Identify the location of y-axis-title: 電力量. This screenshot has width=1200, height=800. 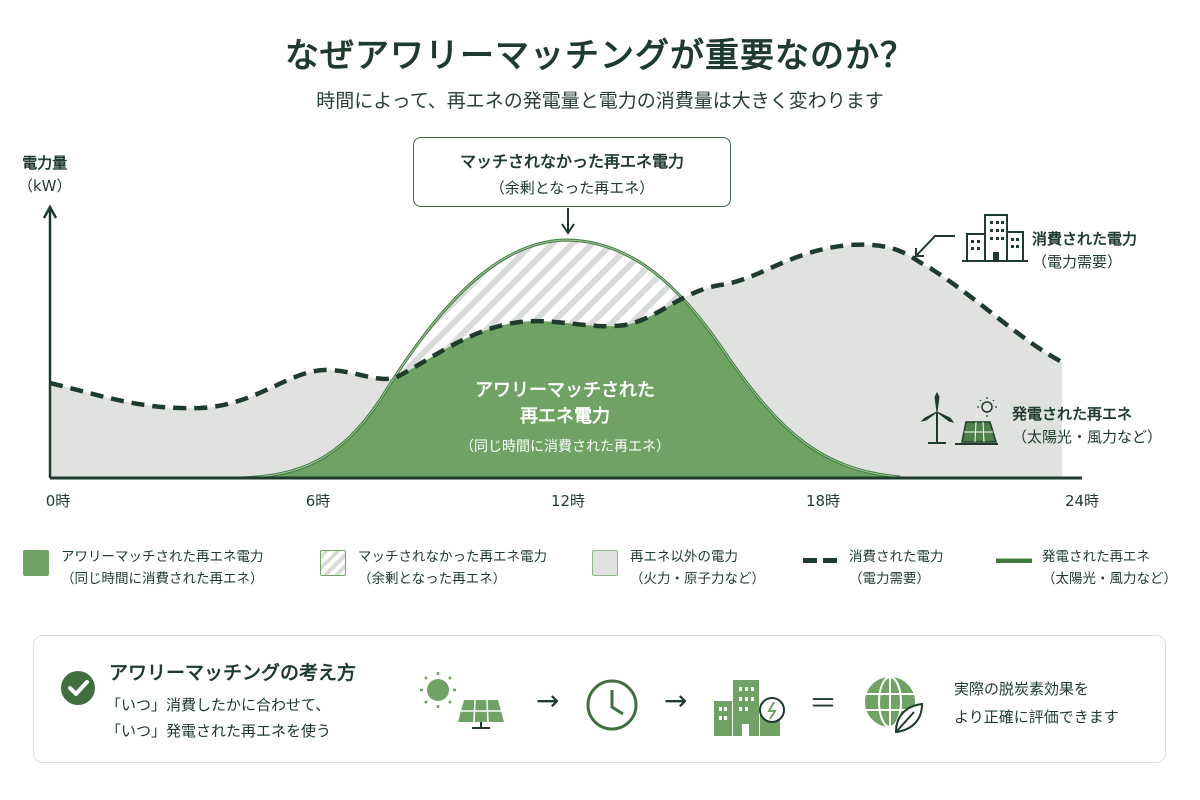
(45, 163).